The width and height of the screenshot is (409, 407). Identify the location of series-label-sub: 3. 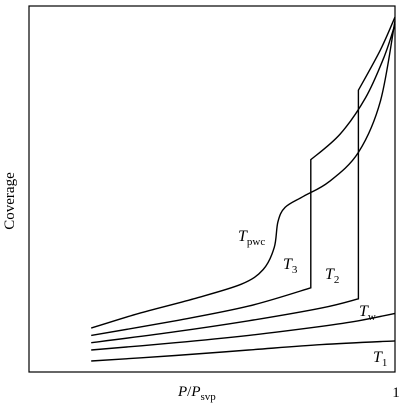
(295, 270).